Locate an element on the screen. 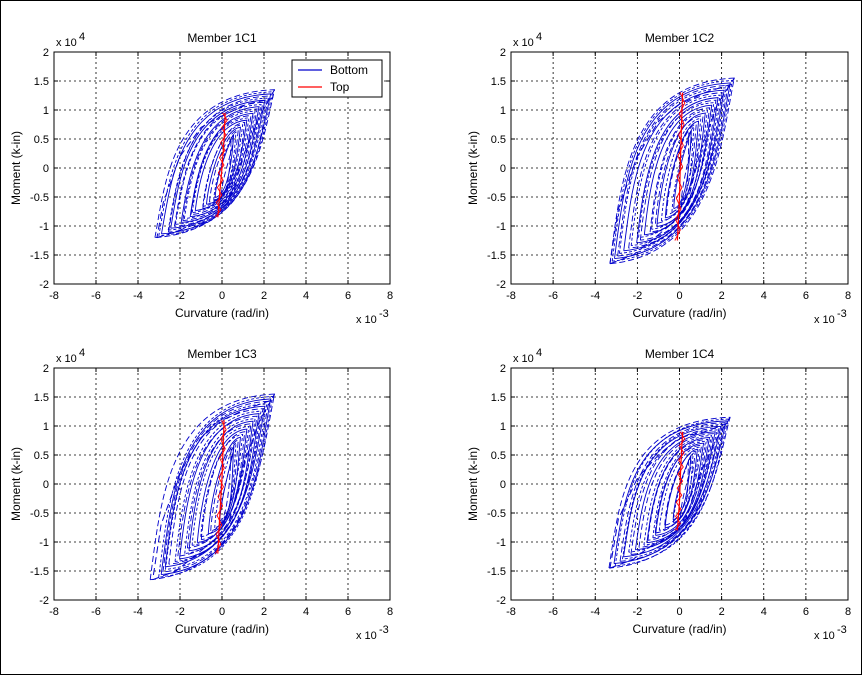 The height and width of the screenshot is (675, 862). series-top-zigzag is located at coordinates (680, 481).